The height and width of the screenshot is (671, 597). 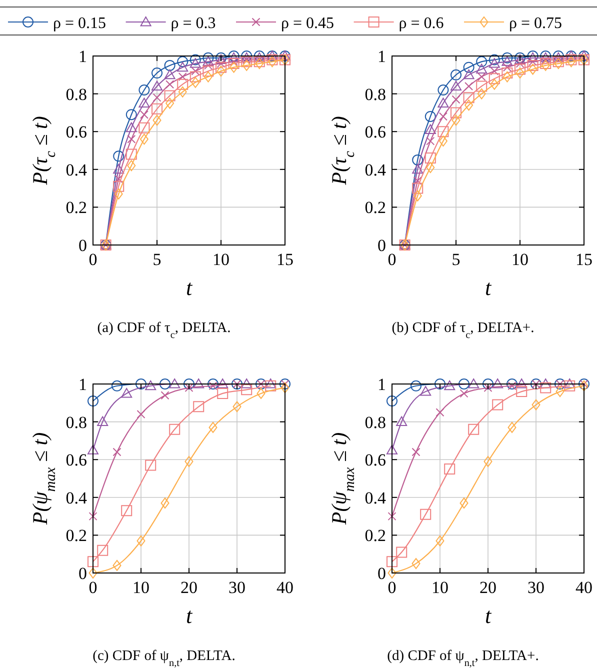 What do you see at coordinates (536, 587) in the screenshot?
I see `x-tick-label: 30` at bounding box center [536, 587].